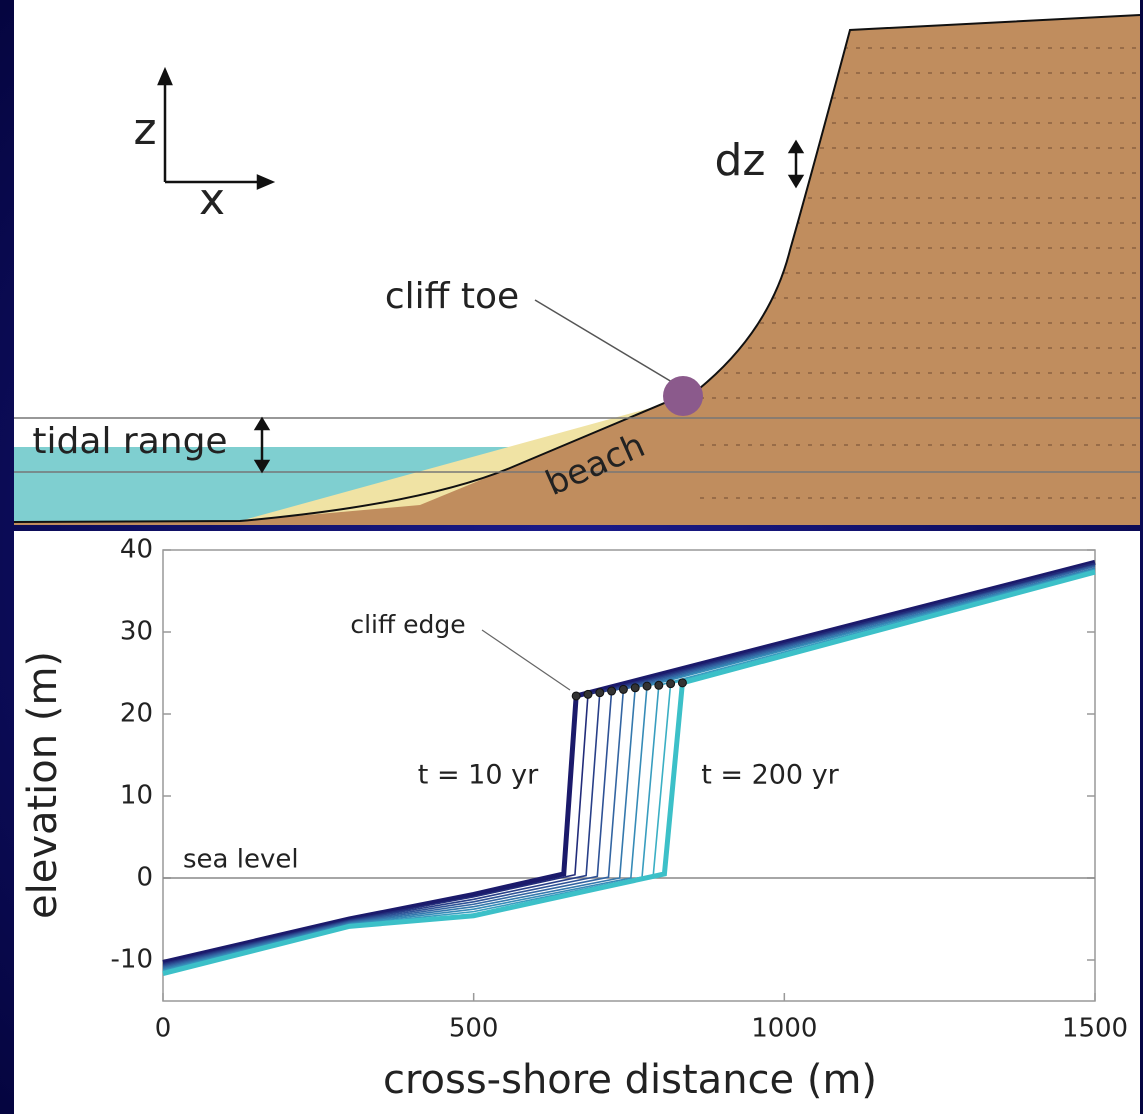 The height and width of the screenshot is (1114, 1143). What do you see at coordinates (212, 199) in the screenshot?
I see `x-label: x` at bounding box center [212, 199].